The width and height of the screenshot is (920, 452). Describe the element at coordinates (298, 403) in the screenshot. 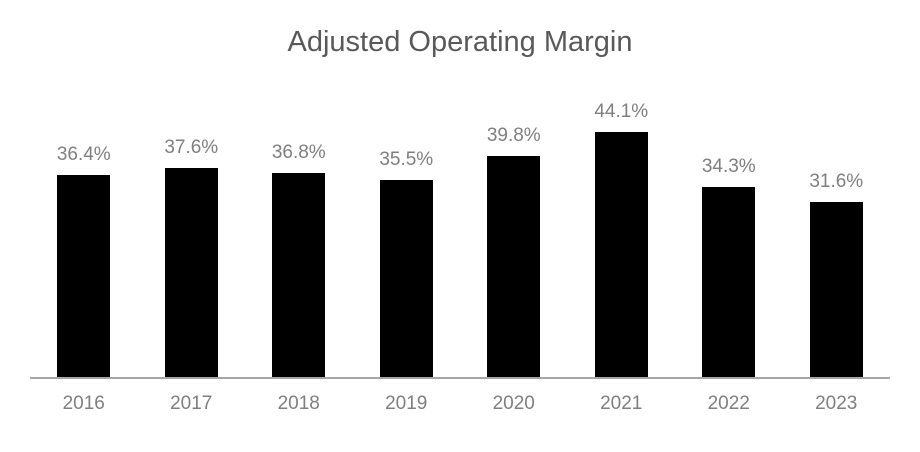

I see `x-tick-label: 2018` at that location.